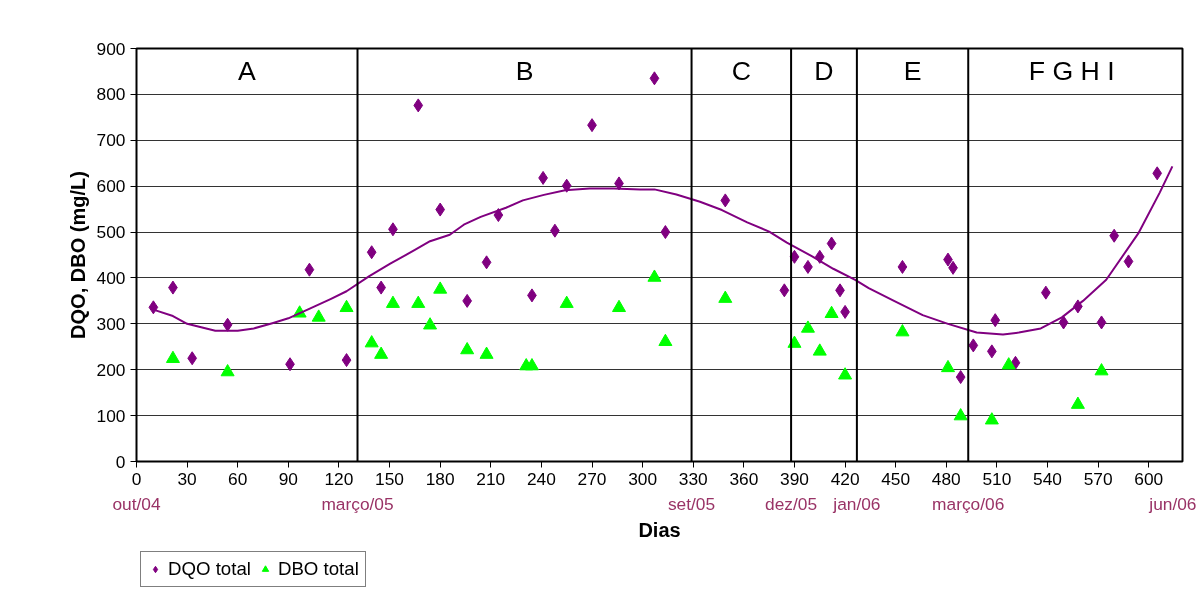 The height and width of the screenshot is (601, 1199). I want to click on y-tick-label: 700, so click(111, 140).